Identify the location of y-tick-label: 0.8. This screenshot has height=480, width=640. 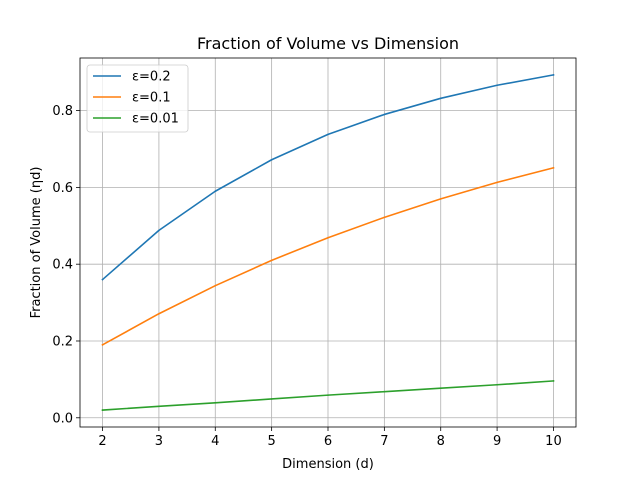
(62, 111).